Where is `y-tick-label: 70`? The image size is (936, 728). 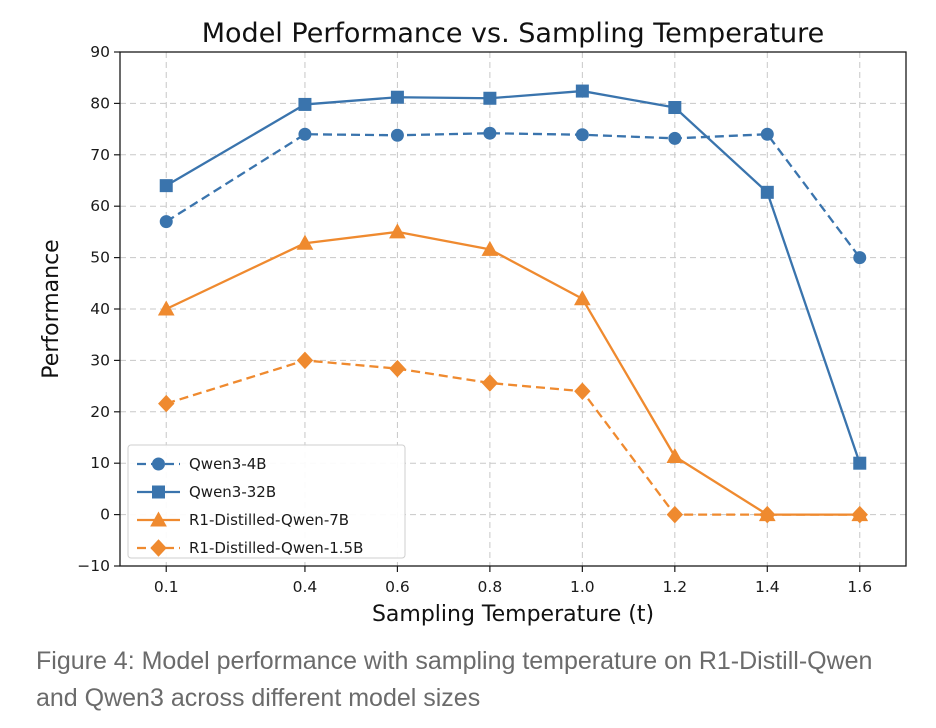 y-tick-label: 70 is located at coordinates (100, 155).